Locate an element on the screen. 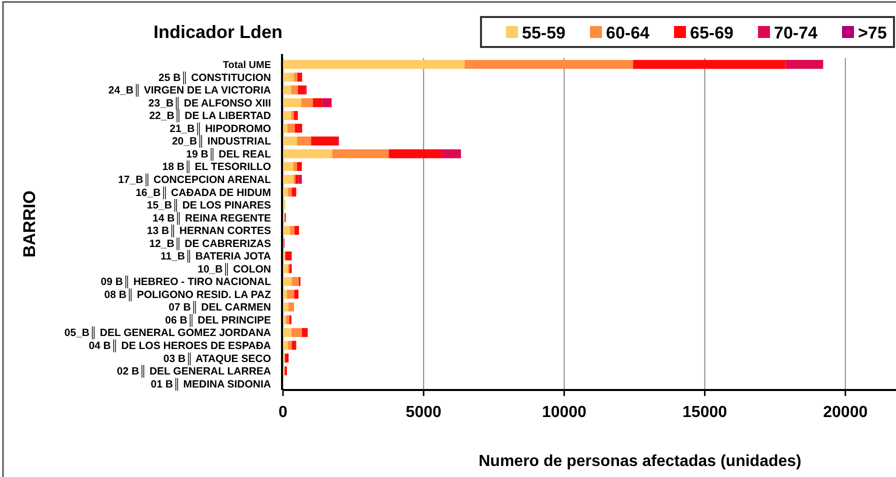 The width and height of the screenshot is (896, 477). y-tick-label: 10_B║ COLON is located at coordinates (234, 269).